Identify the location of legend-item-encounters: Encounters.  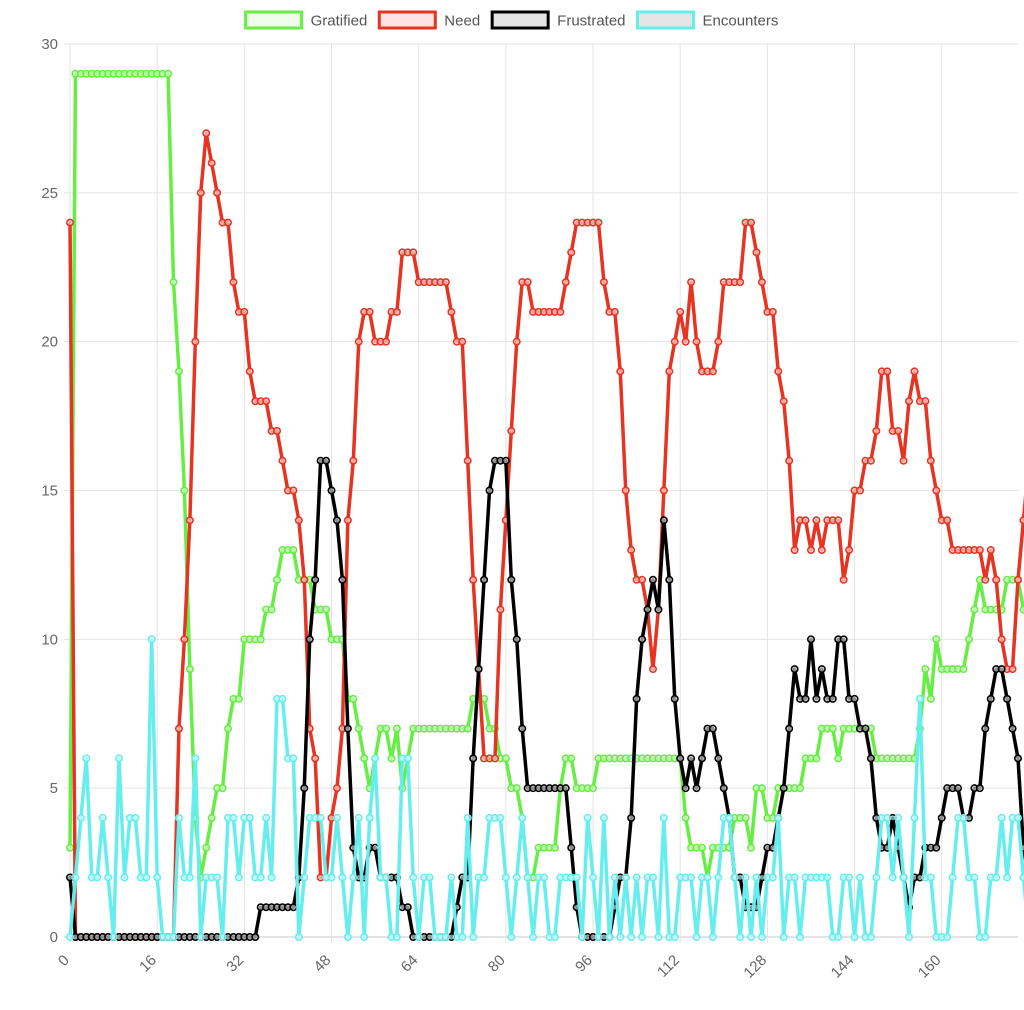
(707, 20).